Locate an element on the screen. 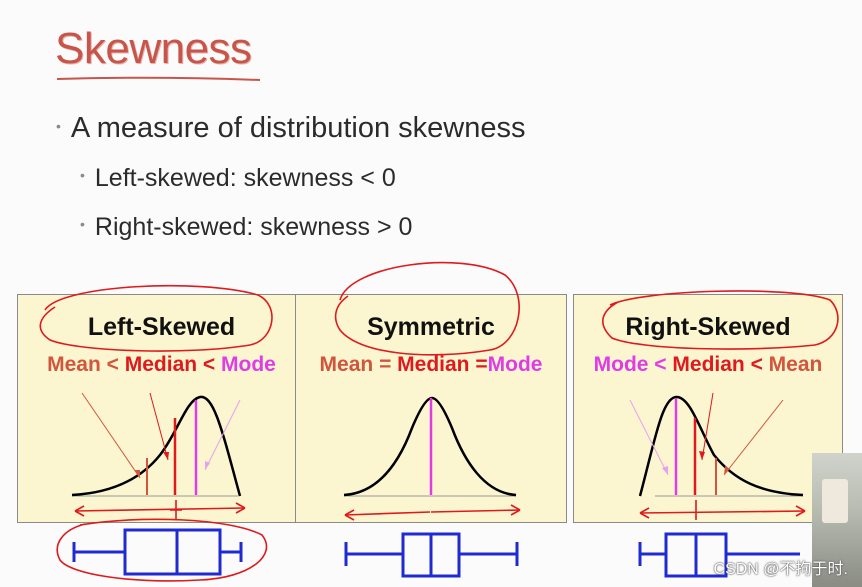 The image size is (862, 587). panel-right-skewed: Right-Skewed Mode < Median < Mean is located at coordinates (708, 408).